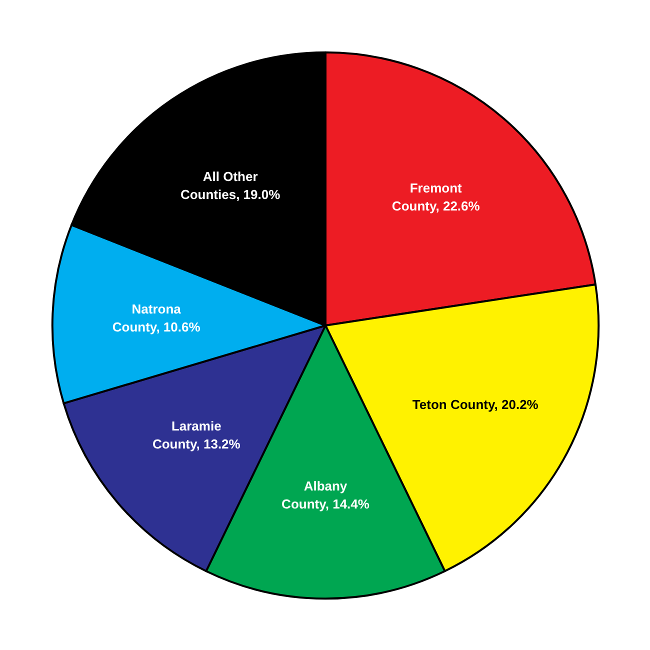 This screenshot has height=650, width=650. What do you see at coordinates (196, 435) in the screenshot?
I see `slice-label: Laramie County, 13.2%` at bounding box center [196, 435].